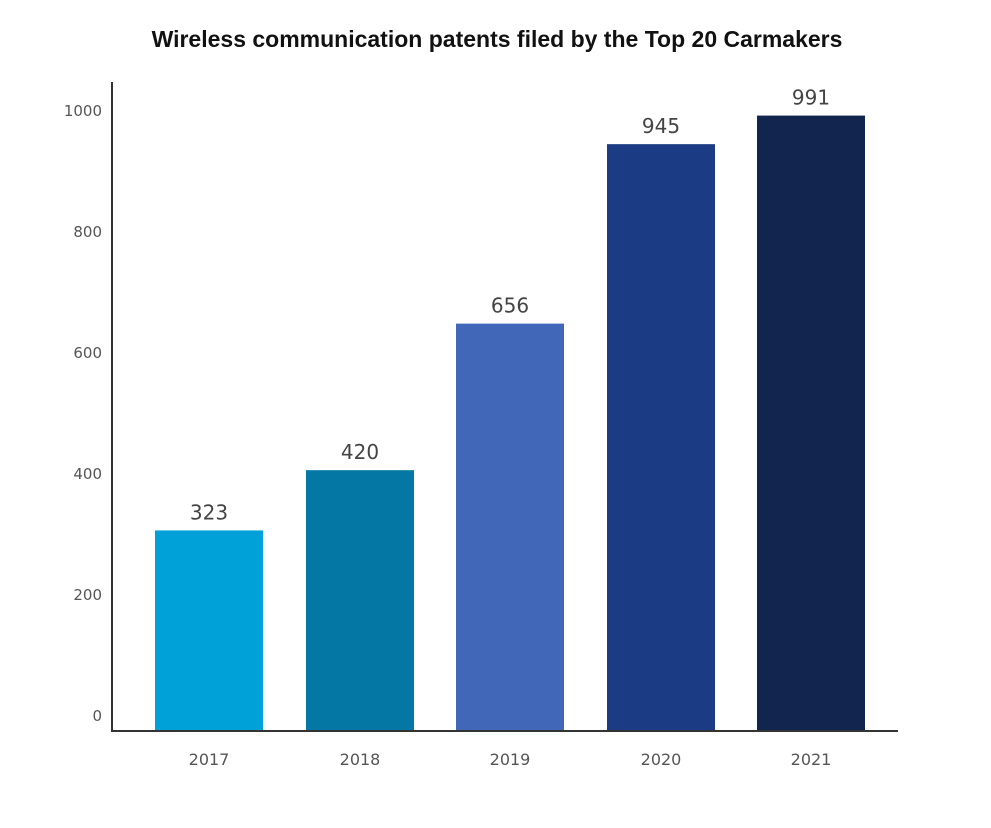 Image resolution: width=991 pixels, height=828 pixels. What do you see at coordinates (811, 98) in the screenshot?
I see `data-label-2021: 991` at bounding box center [811, 98].